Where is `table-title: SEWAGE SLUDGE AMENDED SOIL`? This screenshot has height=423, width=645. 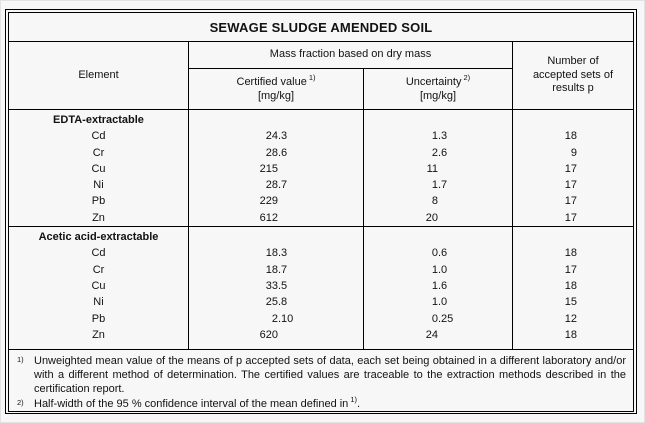
table-title: SEWAGE SLUDGE AMENDED SOIL is located at coordinates (321, 27).